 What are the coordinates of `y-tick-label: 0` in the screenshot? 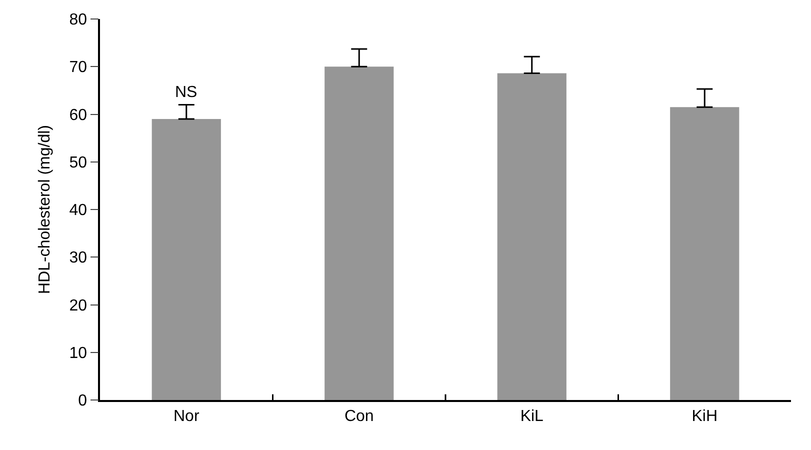 It's located at (83, 401).